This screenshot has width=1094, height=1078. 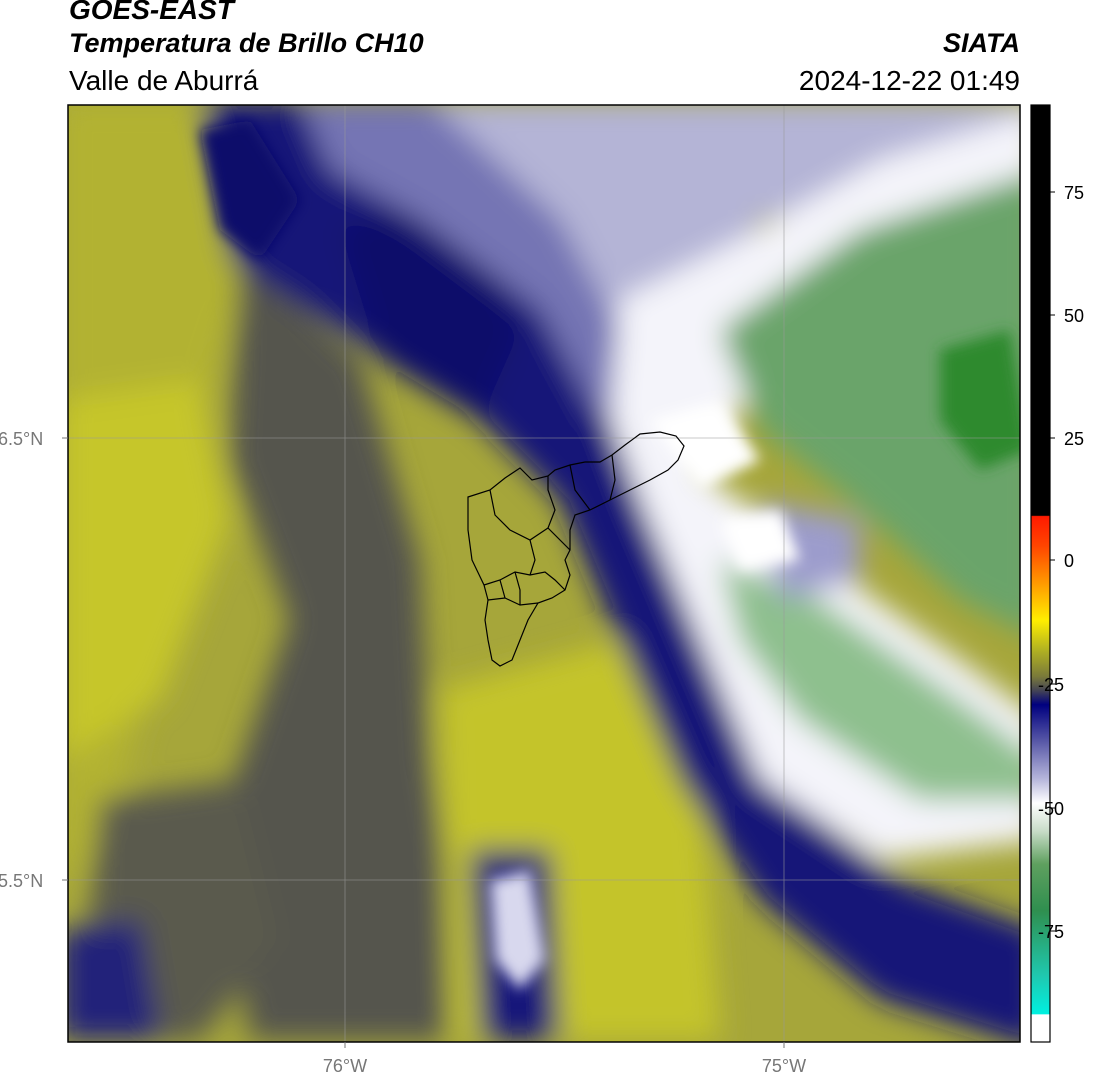 What do you see at coordinates (909, 80) in the screenshot?
I see `timestamp-label: 2024-12-22 01:49` at bounding box center [909, 80].